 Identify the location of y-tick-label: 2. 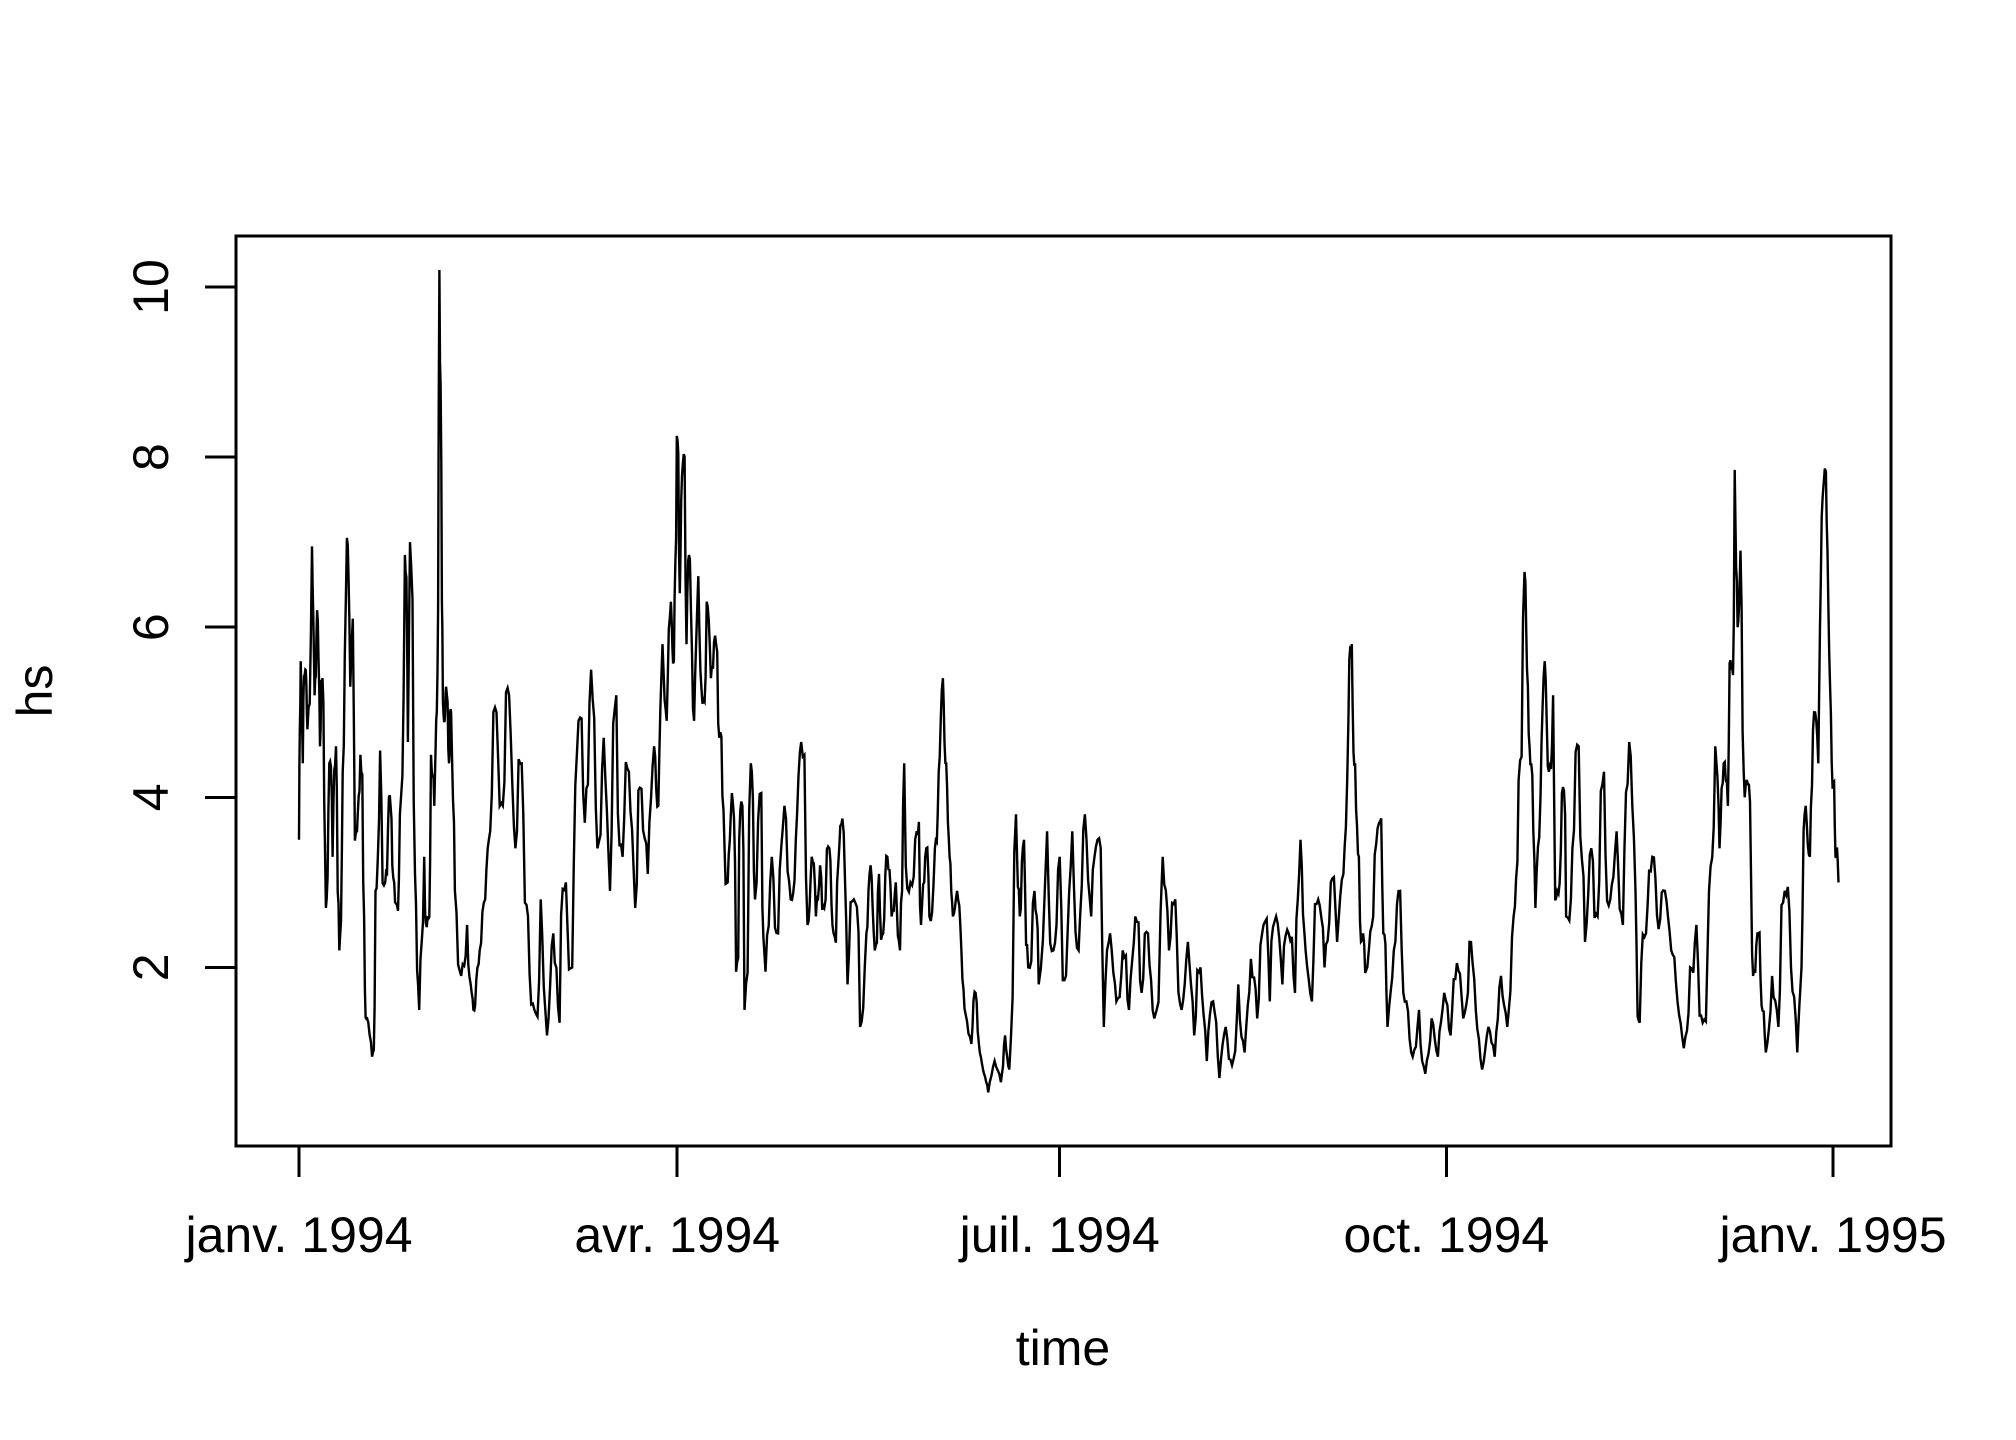
(151, 967).